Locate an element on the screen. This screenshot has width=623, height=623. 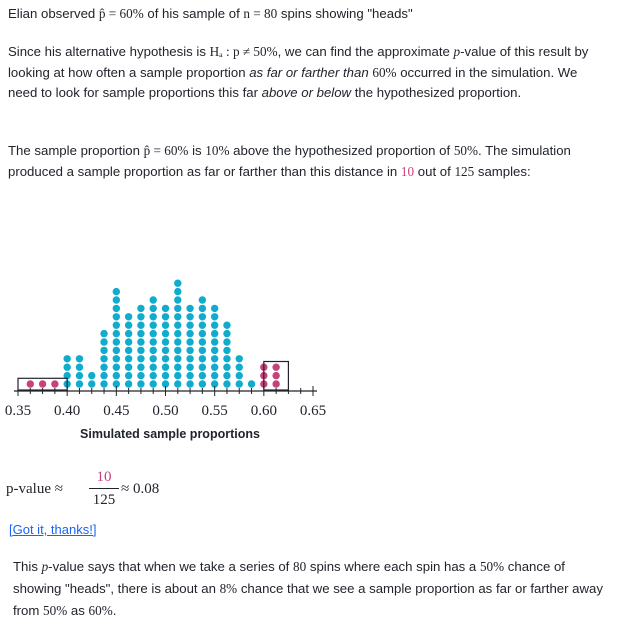
dotplot-dots is located at coordinates (153, 333).